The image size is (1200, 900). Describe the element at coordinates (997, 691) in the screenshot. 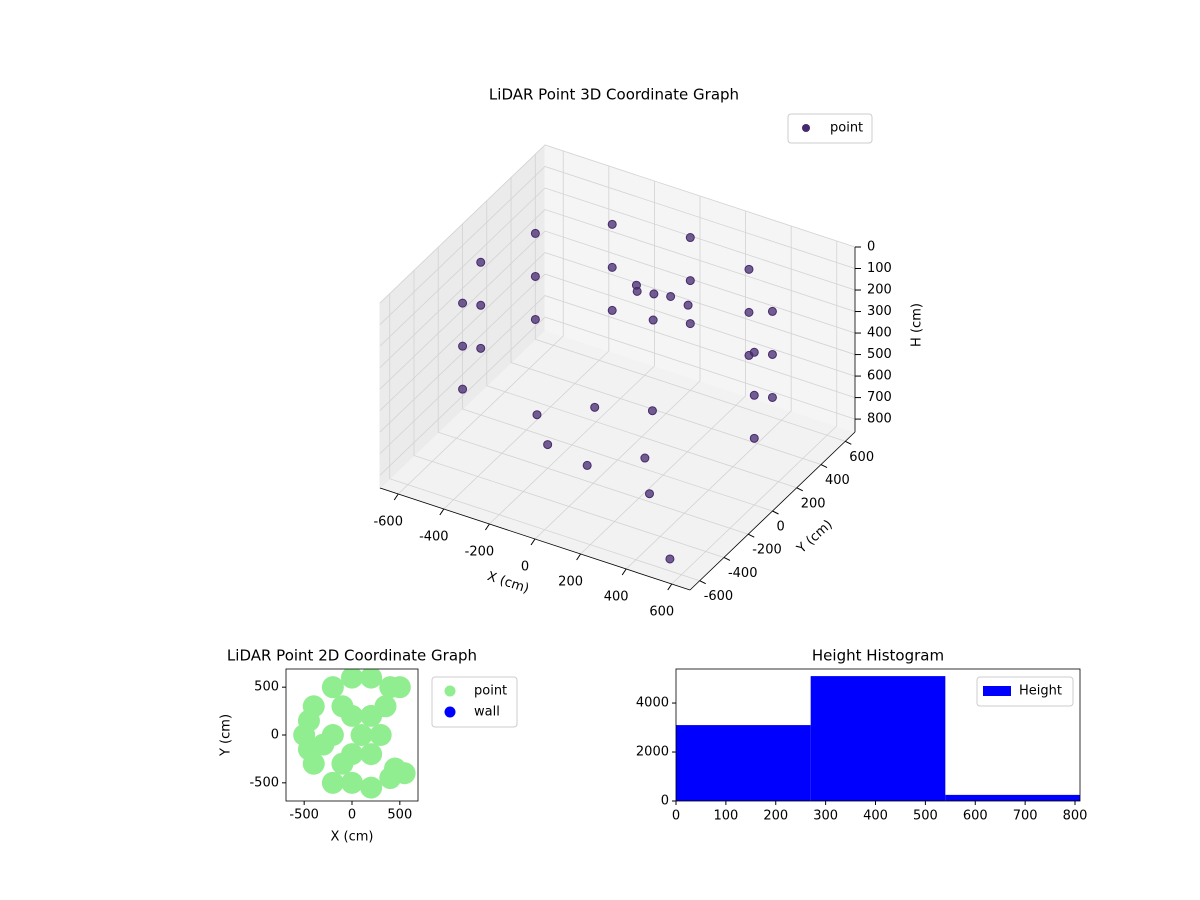

I see `legend-swatch` at that location.